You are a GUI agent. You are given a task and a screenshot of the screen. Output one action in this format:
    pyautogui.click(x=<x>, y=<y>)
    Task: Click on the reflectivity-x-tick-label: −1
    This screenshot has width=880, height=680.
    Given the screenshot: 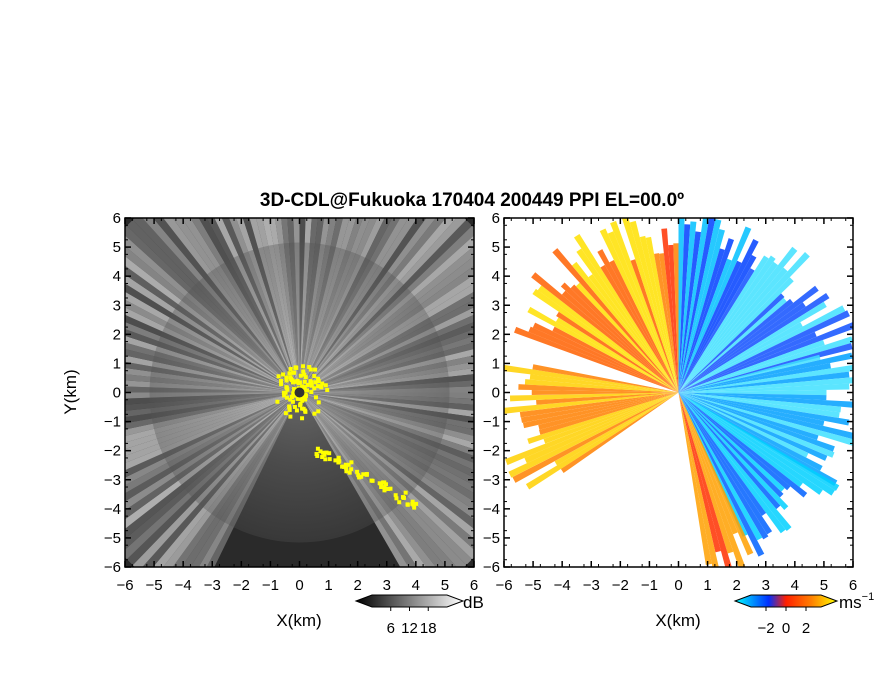 What is the action you would take?
    pyautogui.click(x=270, y=585)
    